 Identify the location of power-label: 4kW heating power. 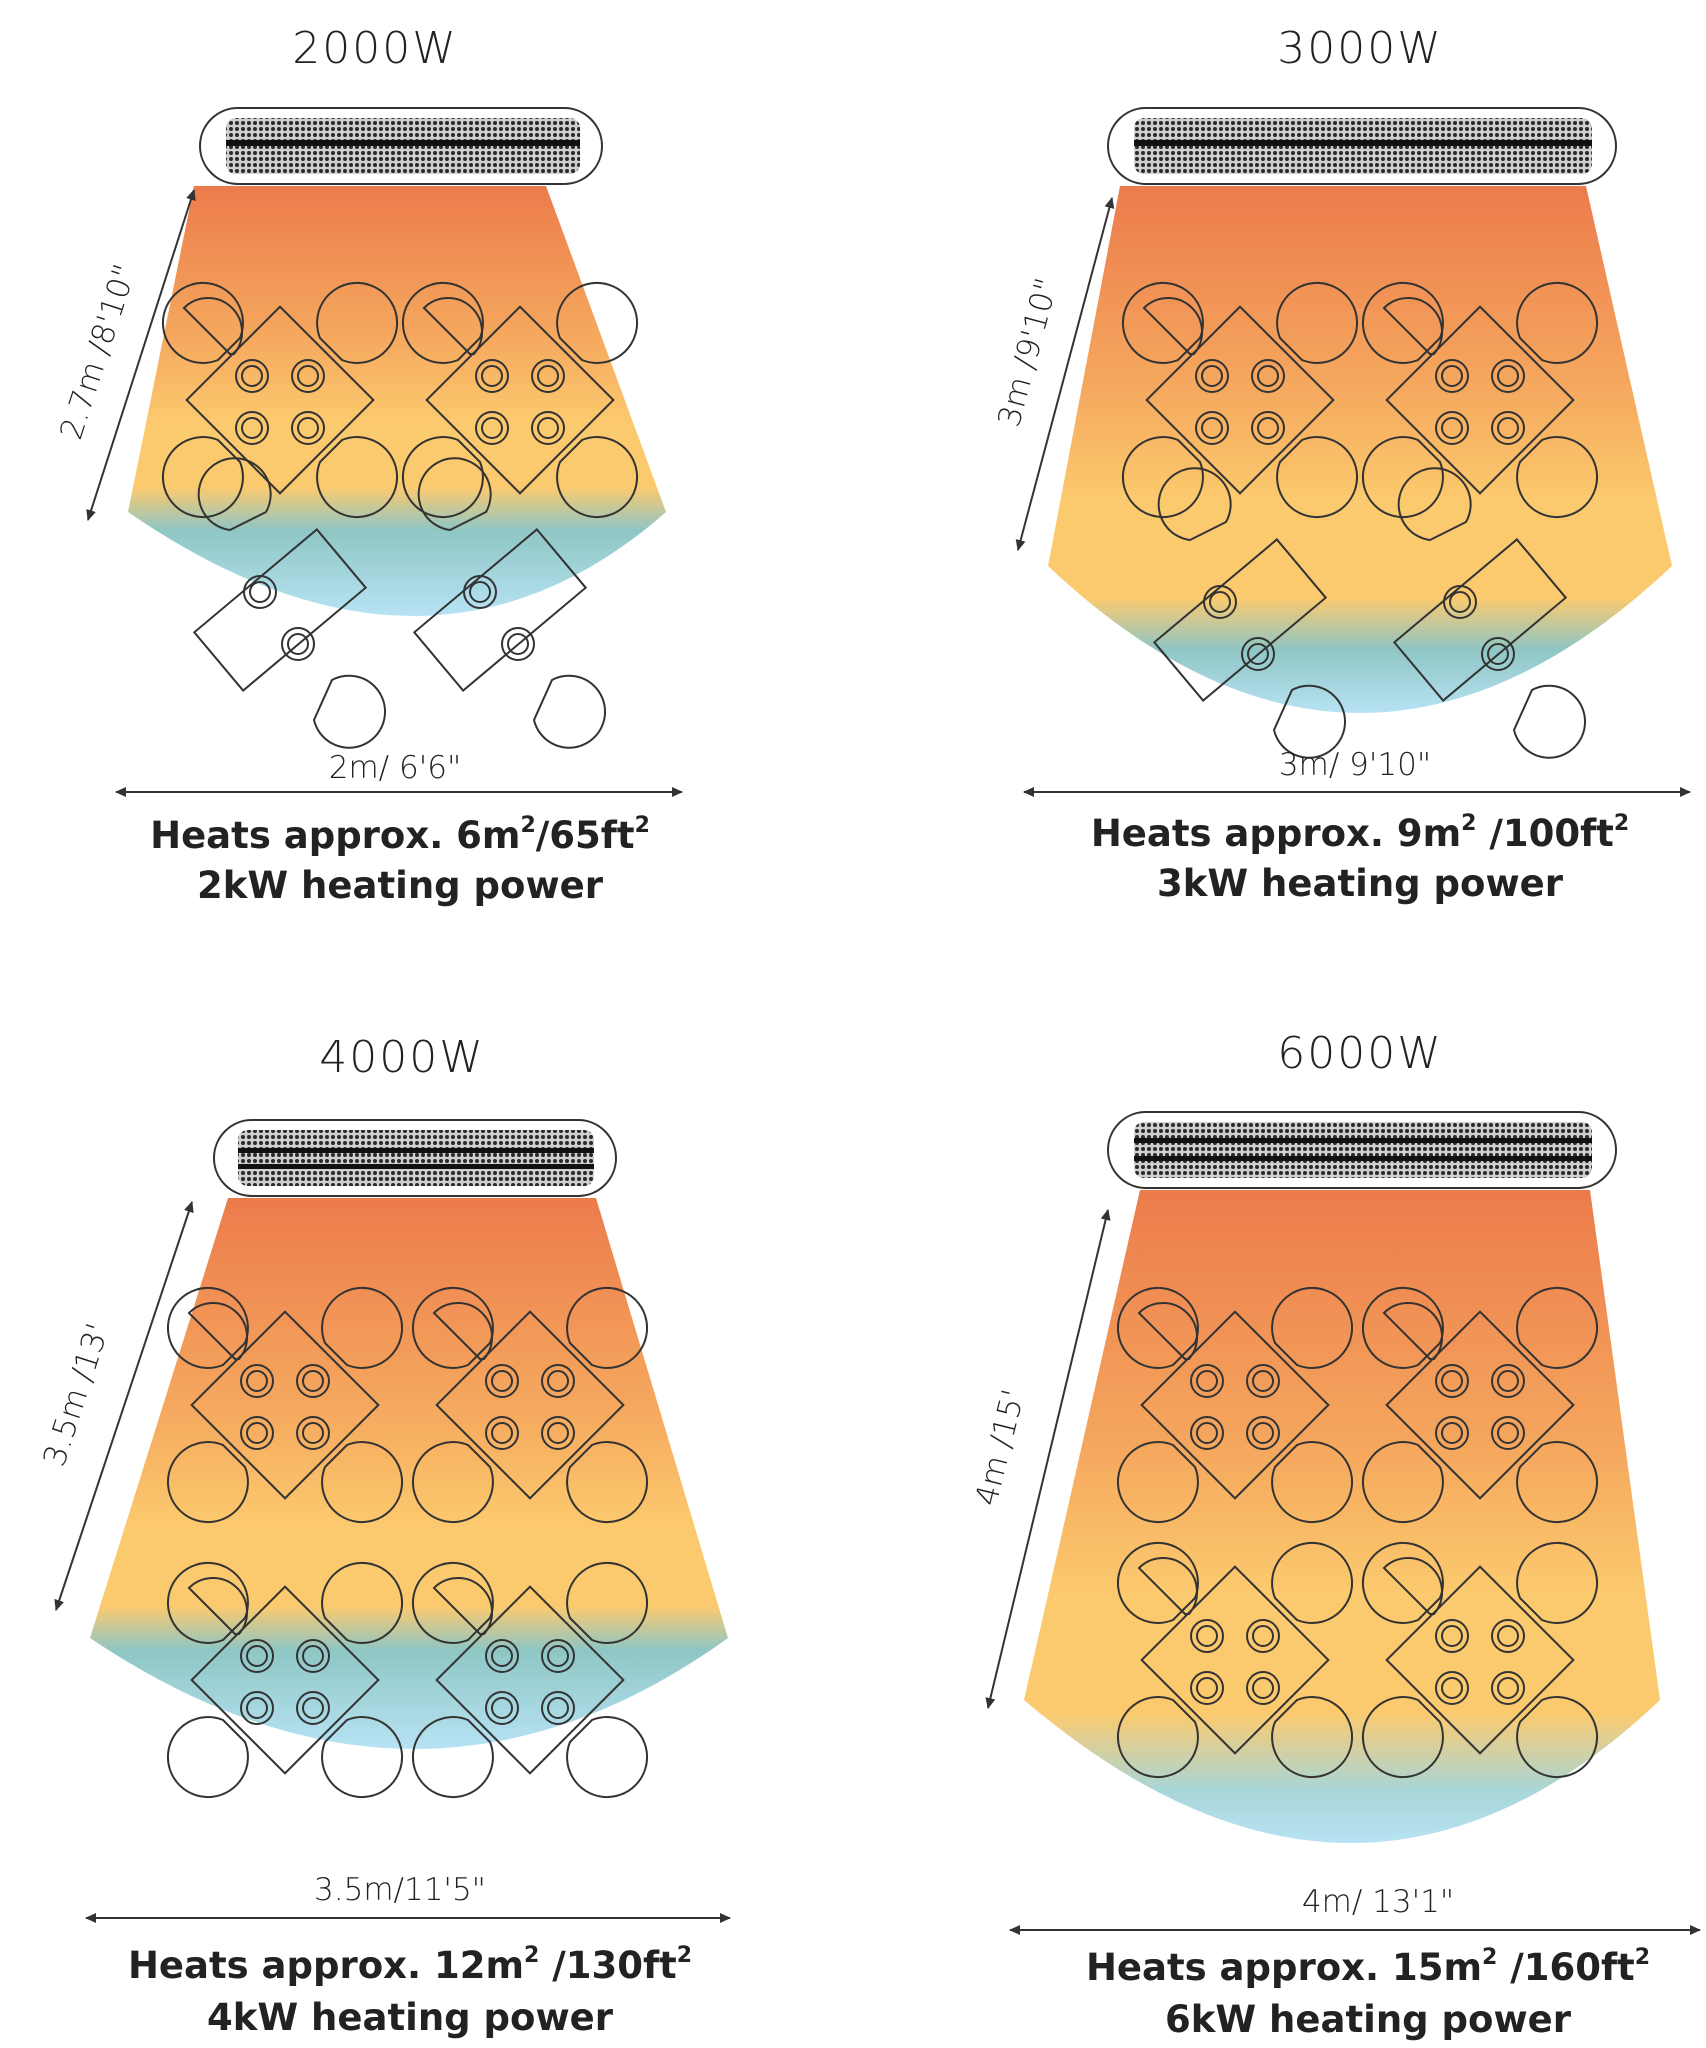
(410, 2017).